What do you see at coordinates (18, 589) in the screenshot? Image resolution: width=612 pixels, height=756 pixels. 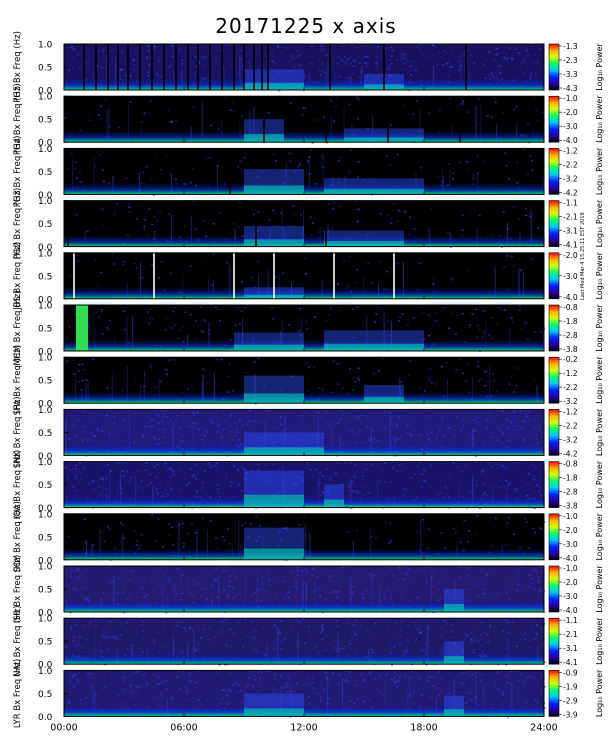 I see `y-axis-label: ISR Bx Freq (Hz)` at bounding box center [18, 589].